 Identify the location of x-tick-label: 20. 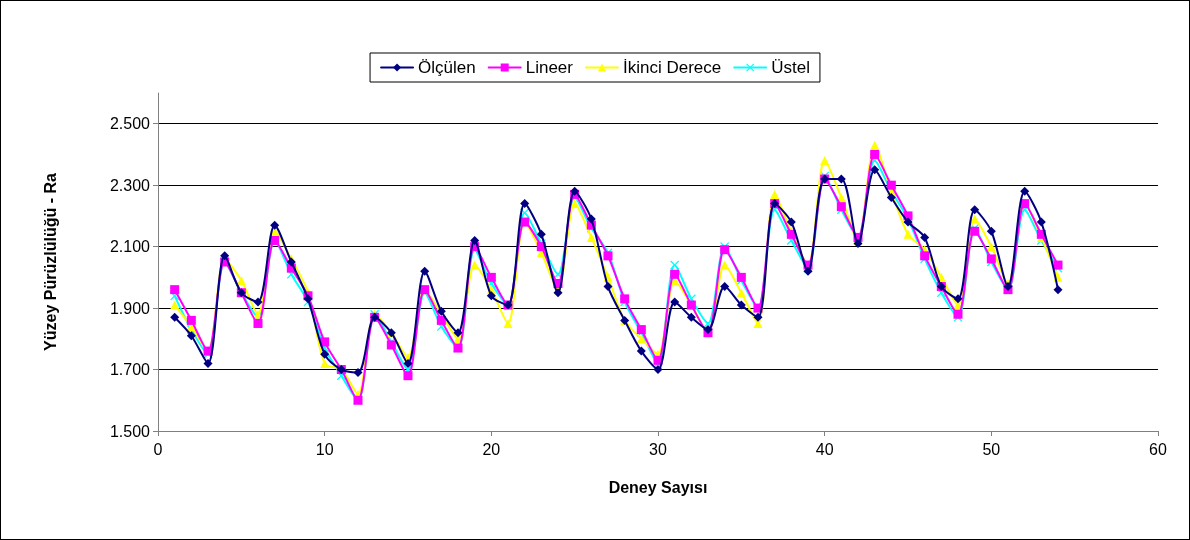
(491, 449).